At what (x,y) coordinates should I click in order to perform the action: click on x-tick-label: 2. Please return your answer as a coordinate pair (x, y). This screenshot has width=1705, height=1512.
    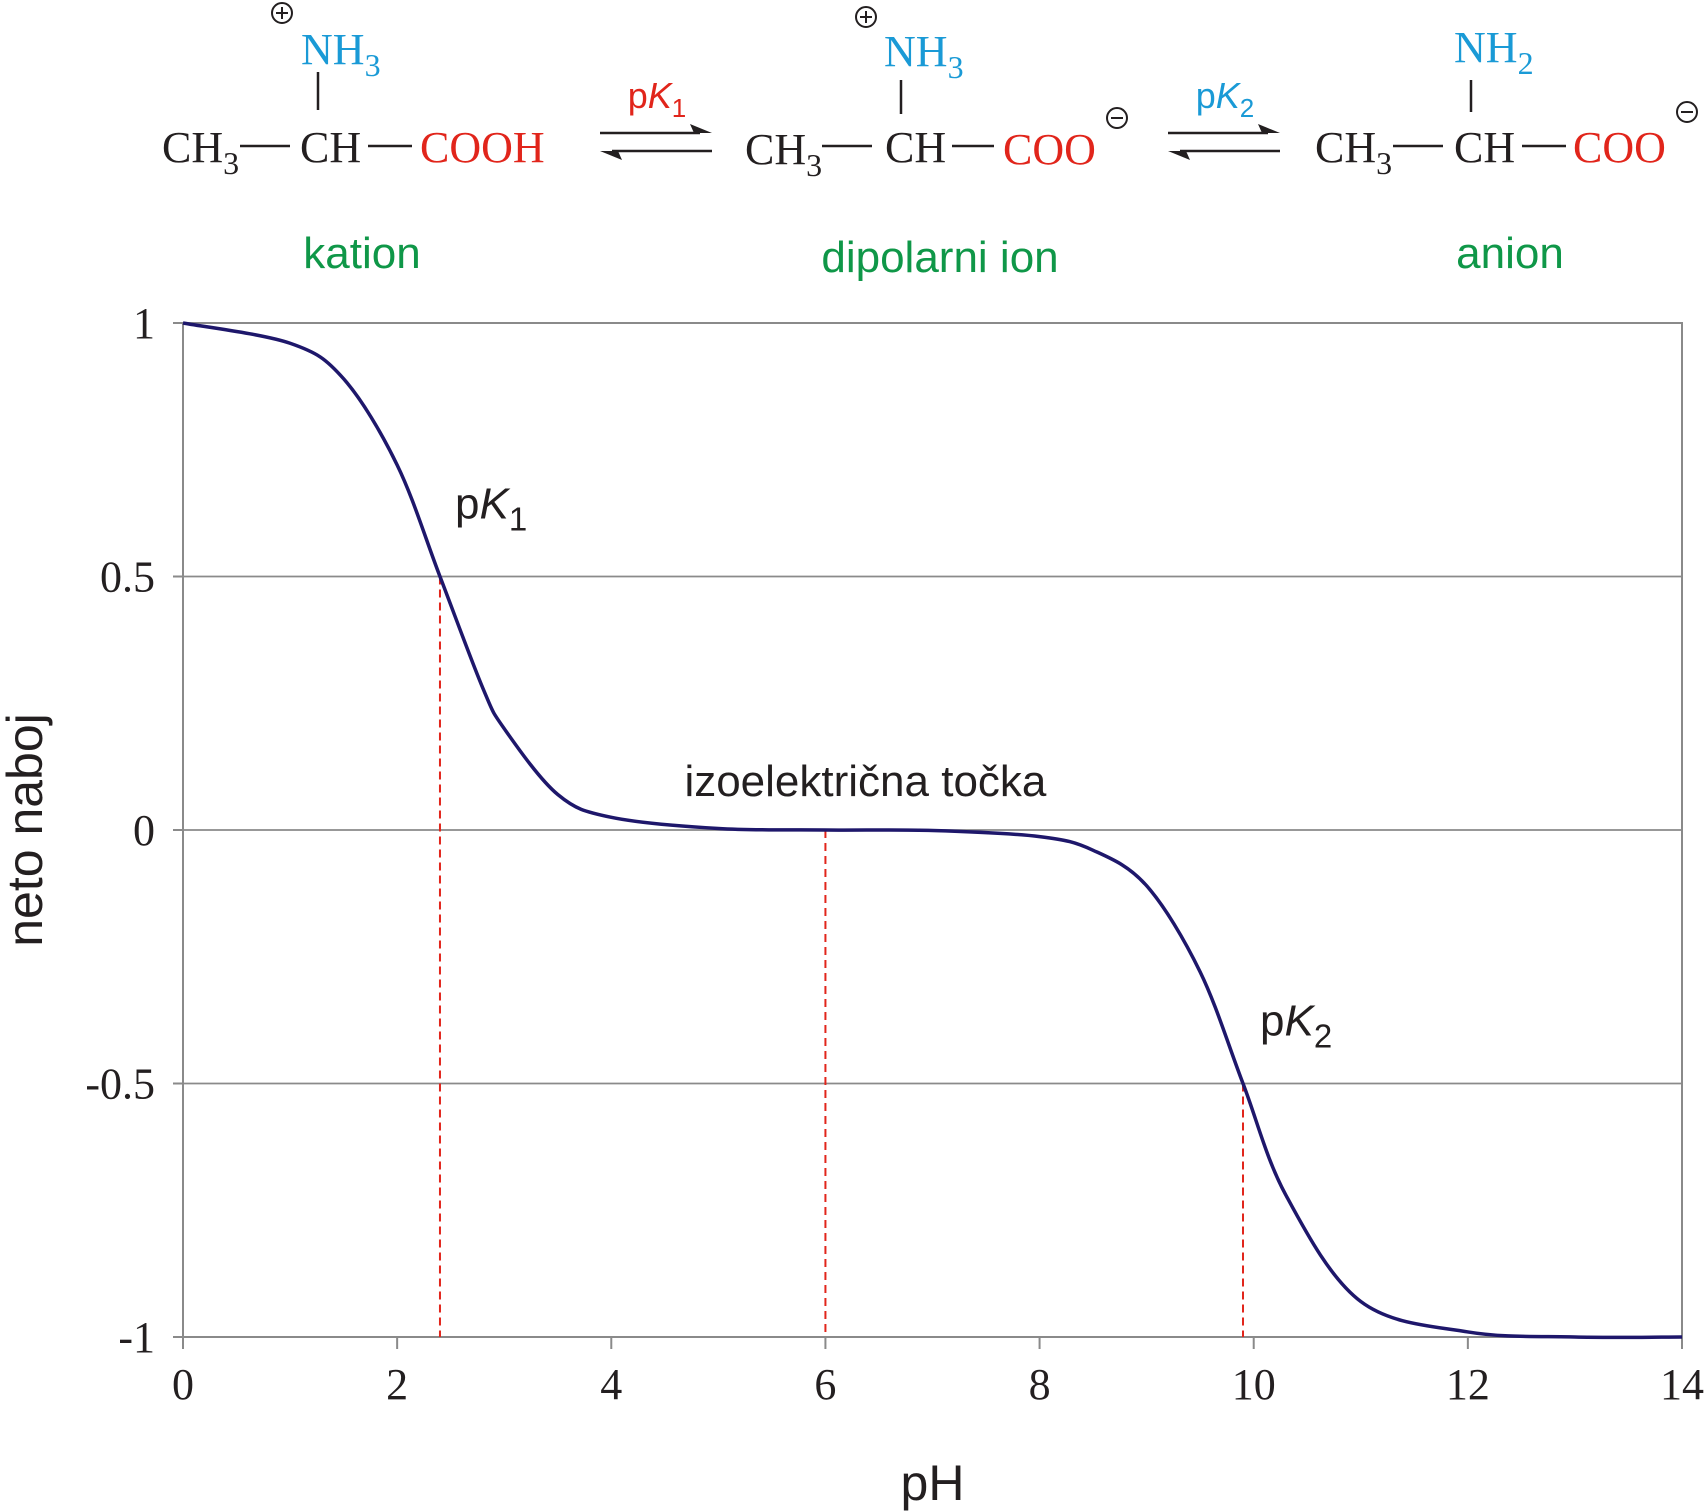
    Looking at the image, I should click on (397, 1384).